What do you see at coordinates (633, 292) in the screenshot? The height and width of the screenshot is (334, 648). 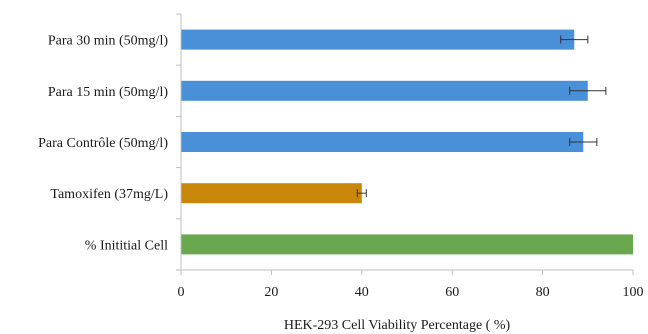 I see `x-tick-label-100: 100` at bounding box center [633, 292].